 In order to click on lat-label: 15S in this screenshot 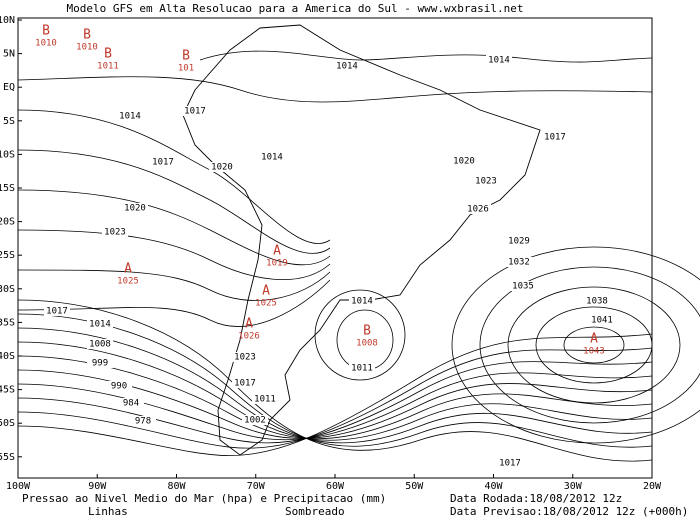, I will do `click(7, 188)`.